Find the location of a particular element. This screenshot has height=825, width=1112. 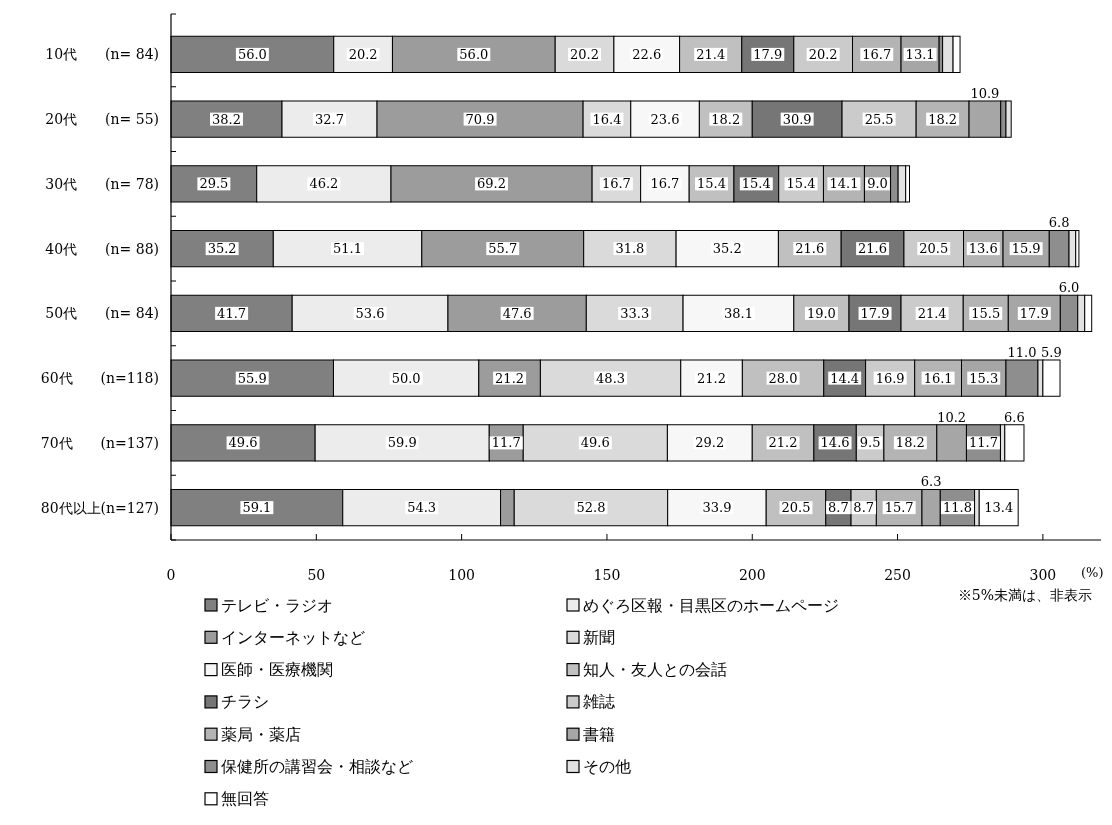

data-label: 31.8 is located at coordinates (630, 249).